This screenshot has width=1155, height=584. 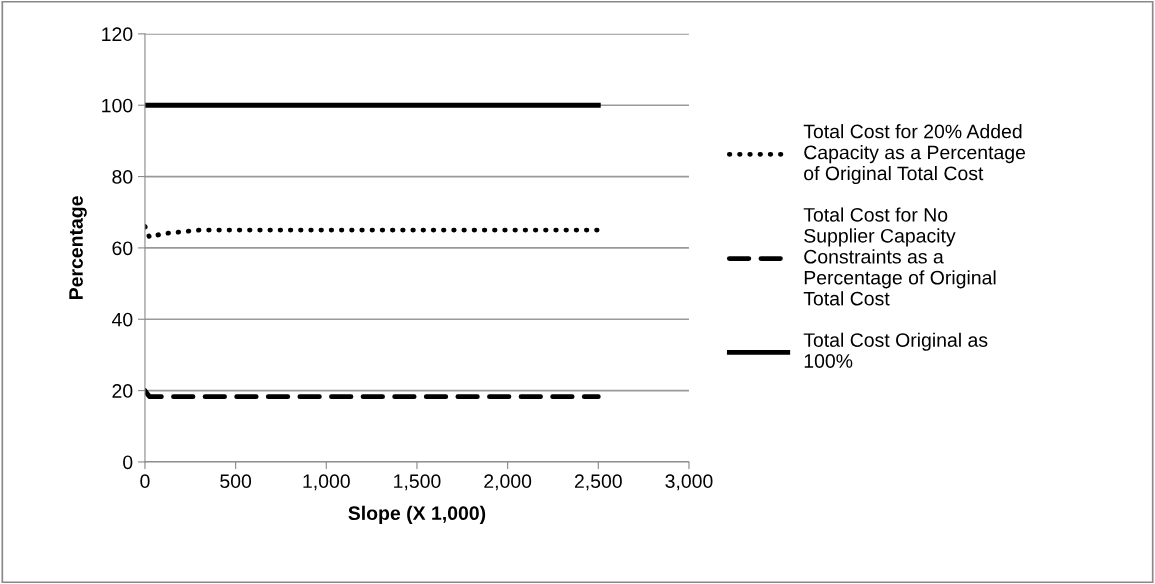 I want to click on y-tick-label: 60, so click(x=122, y=248).